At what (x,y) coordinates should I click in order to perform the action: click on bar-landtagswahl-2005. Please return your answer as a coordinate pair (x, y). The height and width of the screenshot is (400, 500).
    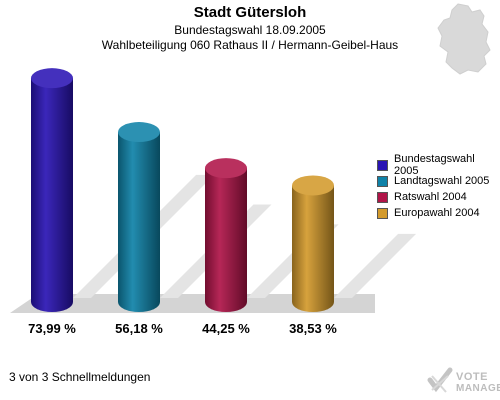
    Looking at the image, I should click on (139, 217).